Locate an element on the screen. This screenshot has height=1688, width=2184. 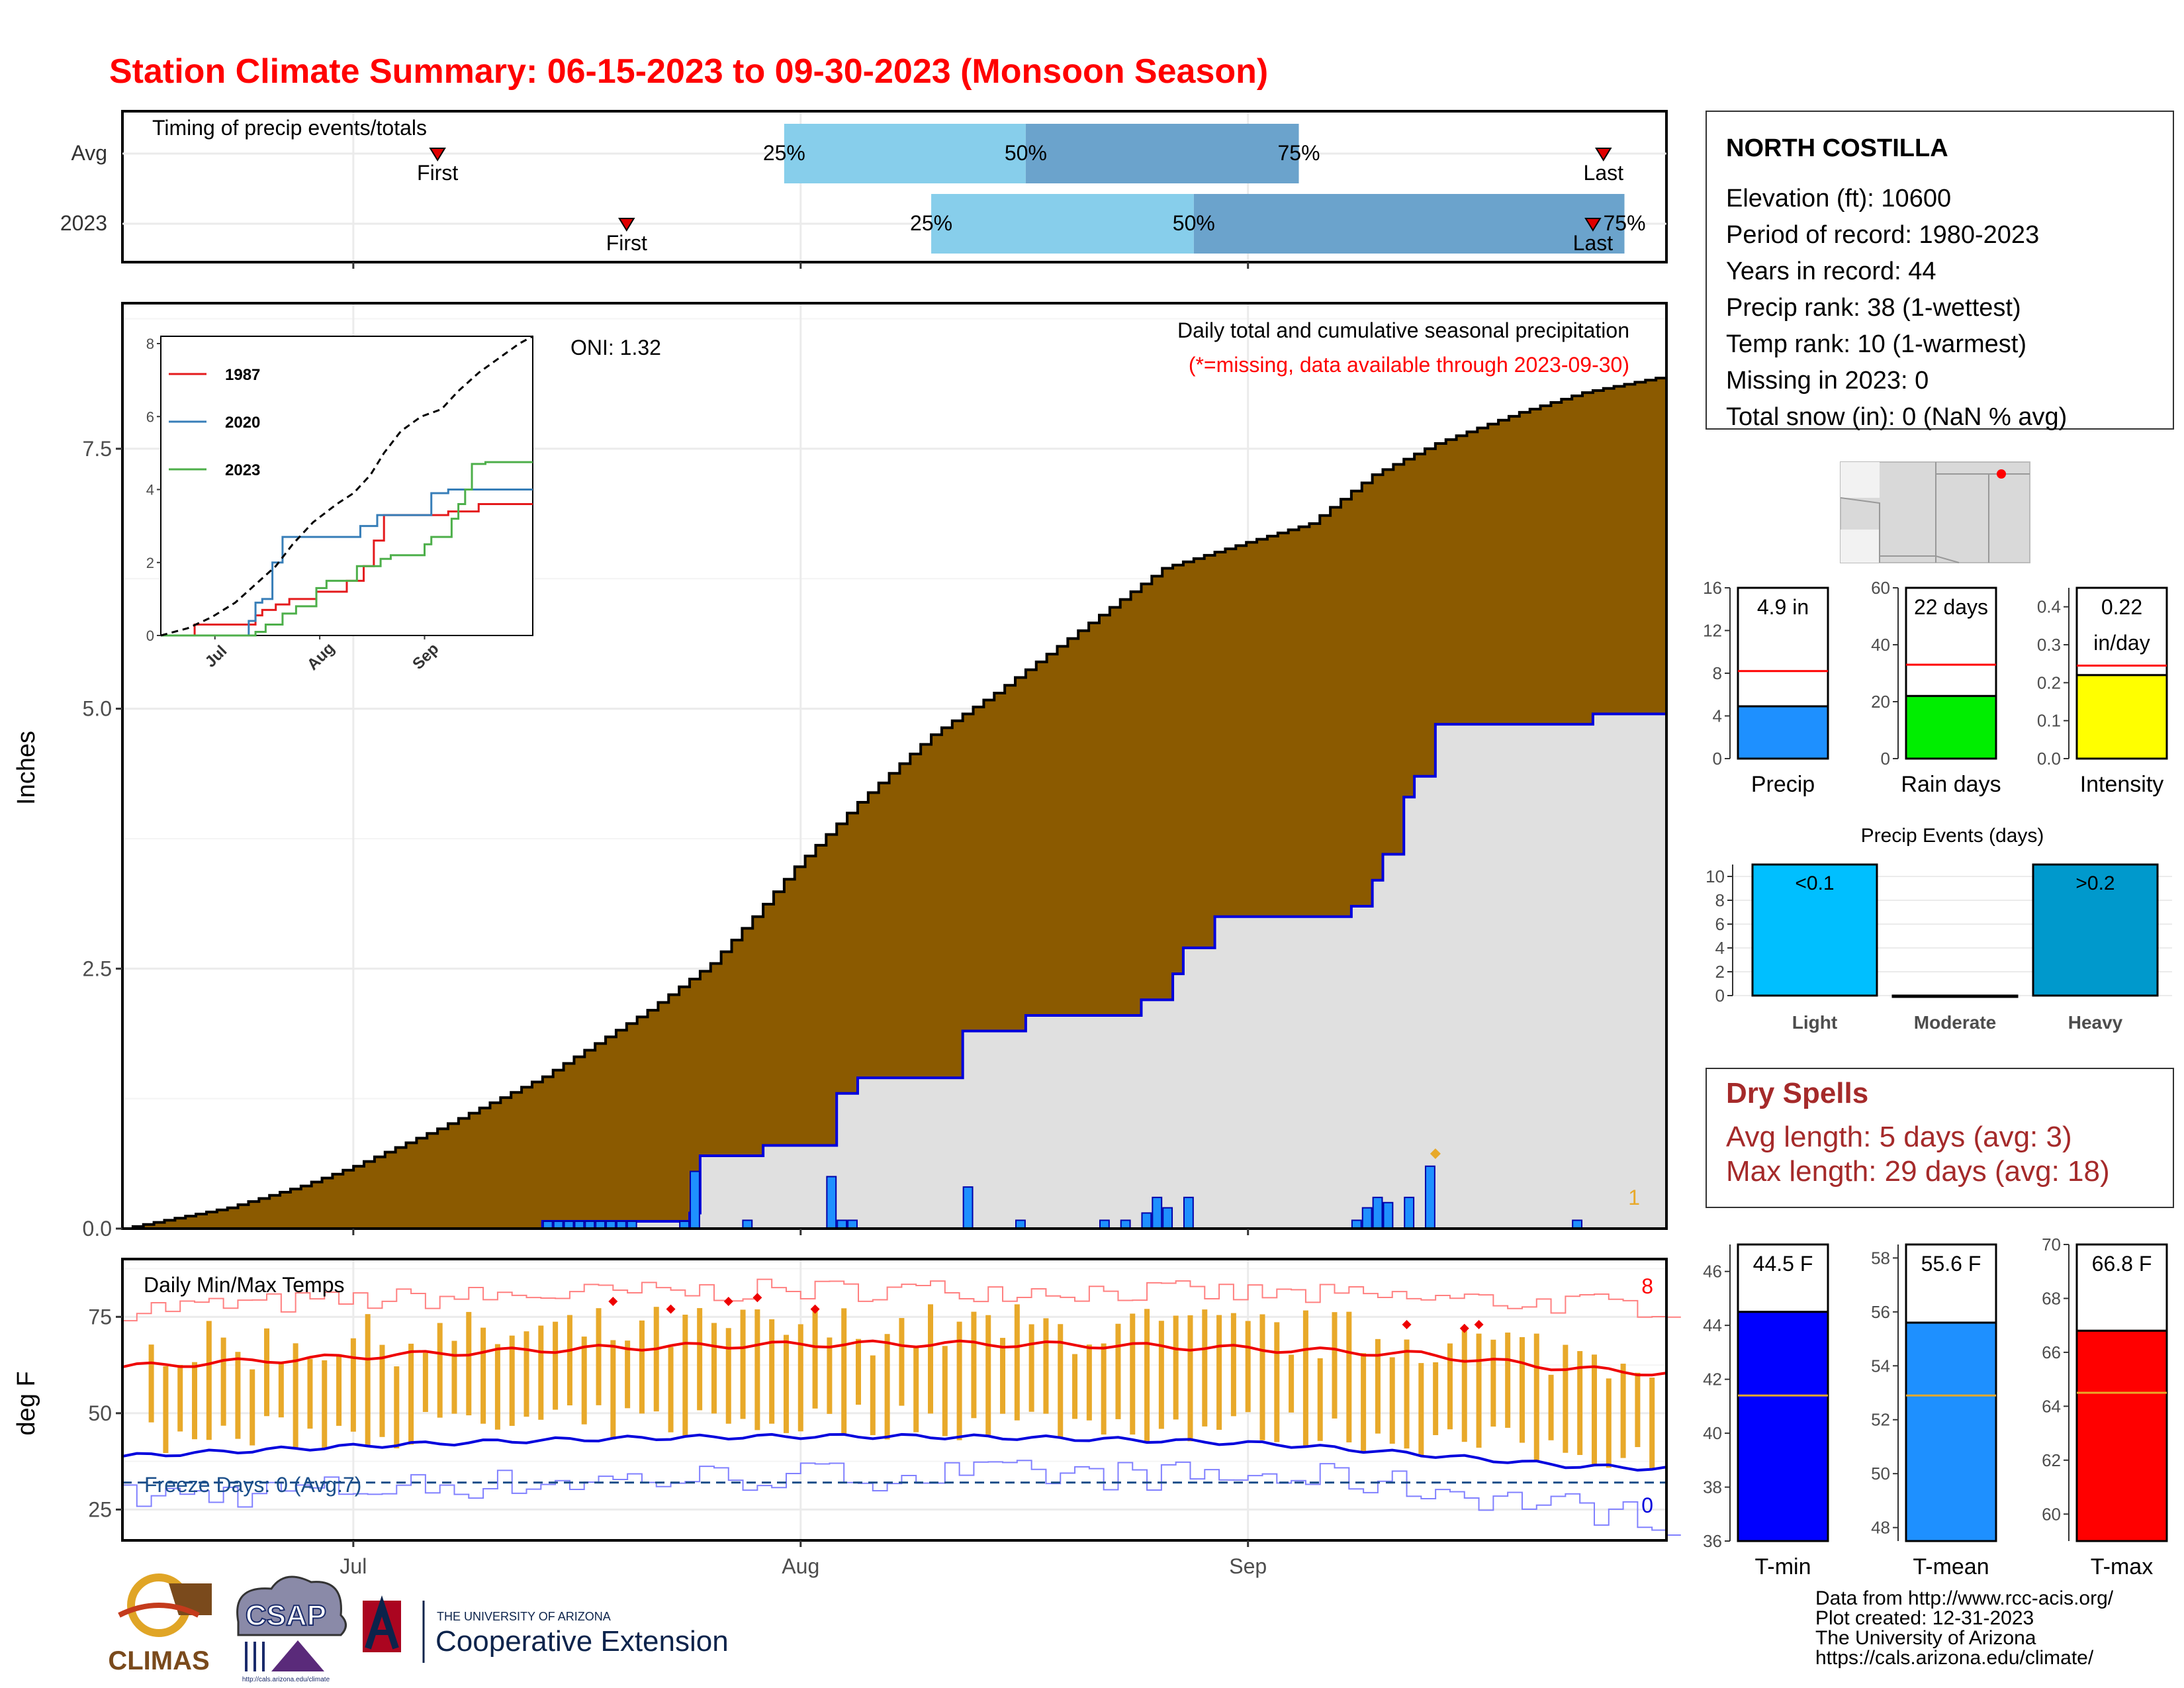
events-bar-label: <0.1 is located at coordinates (1814, 883).